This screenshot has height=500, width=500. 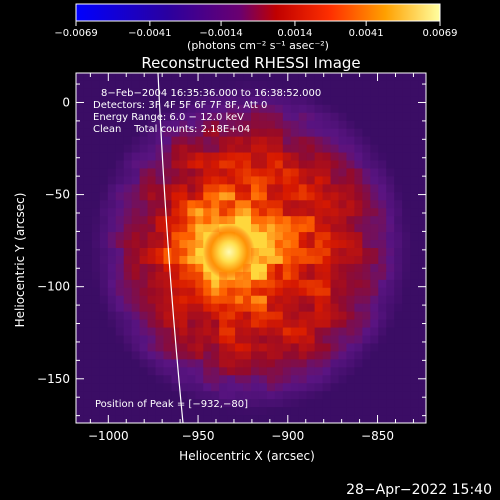 I want to click on y-axis-label: Heliocentric Y (arcsec), so click(x=20, y=260).